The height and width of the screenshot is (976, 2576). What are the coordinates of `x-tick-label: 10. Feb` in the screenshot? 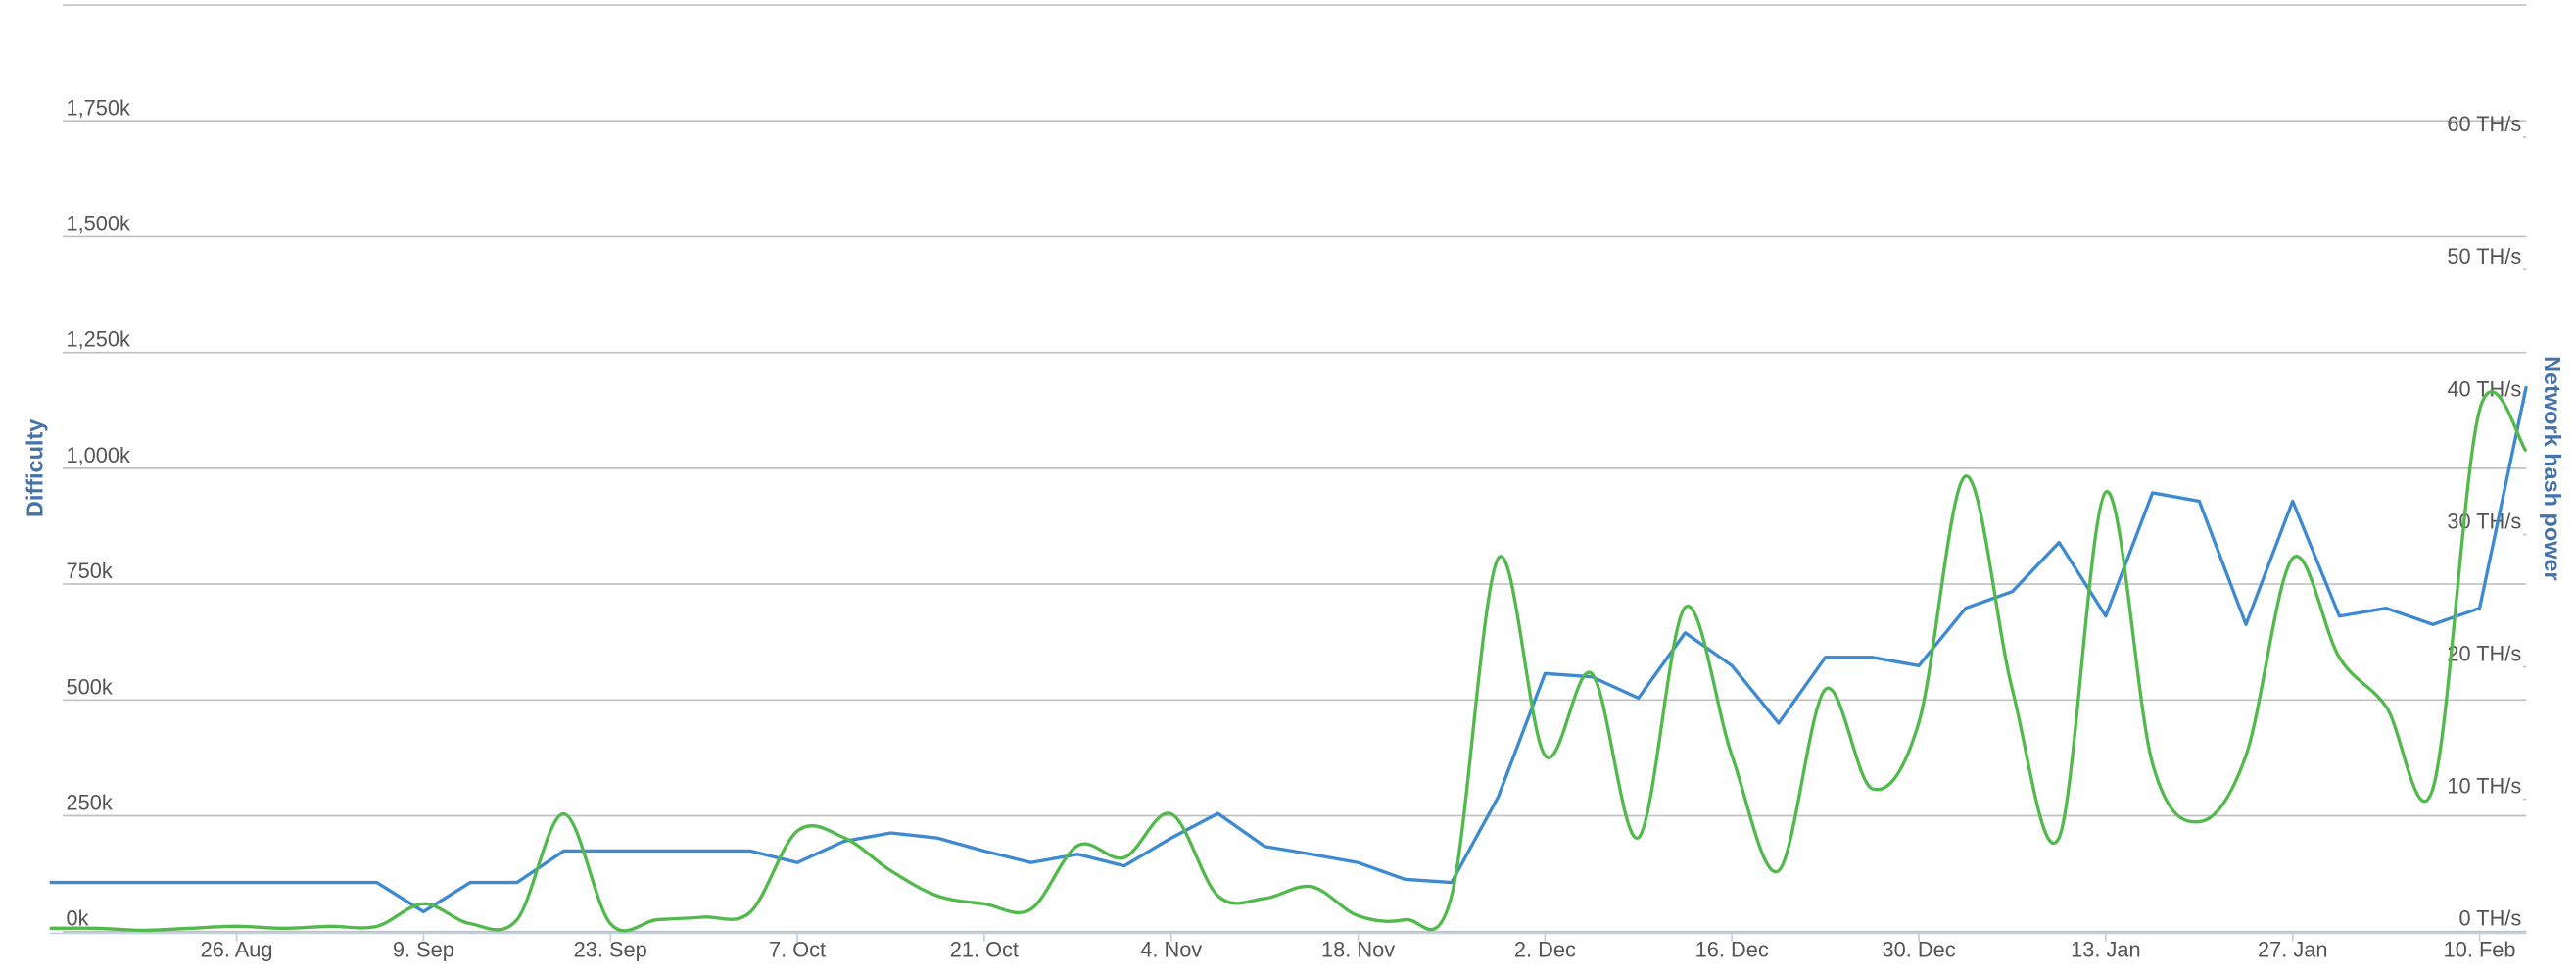 It's located at (2480, 950).